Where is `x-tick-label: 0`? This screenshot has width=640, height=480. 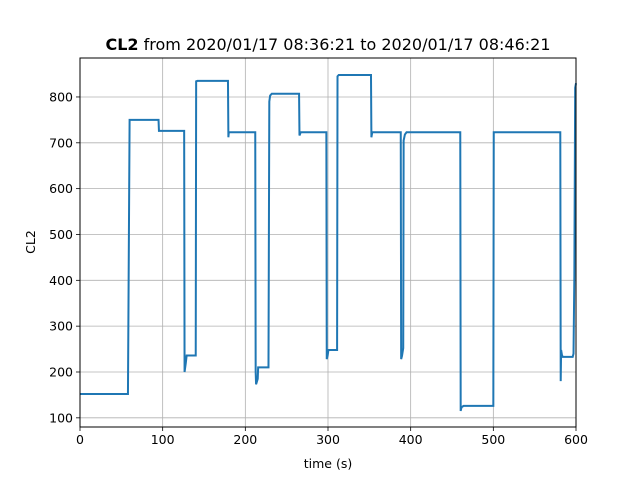
x-tick-label: 0 is located at coordinates (80, 439).